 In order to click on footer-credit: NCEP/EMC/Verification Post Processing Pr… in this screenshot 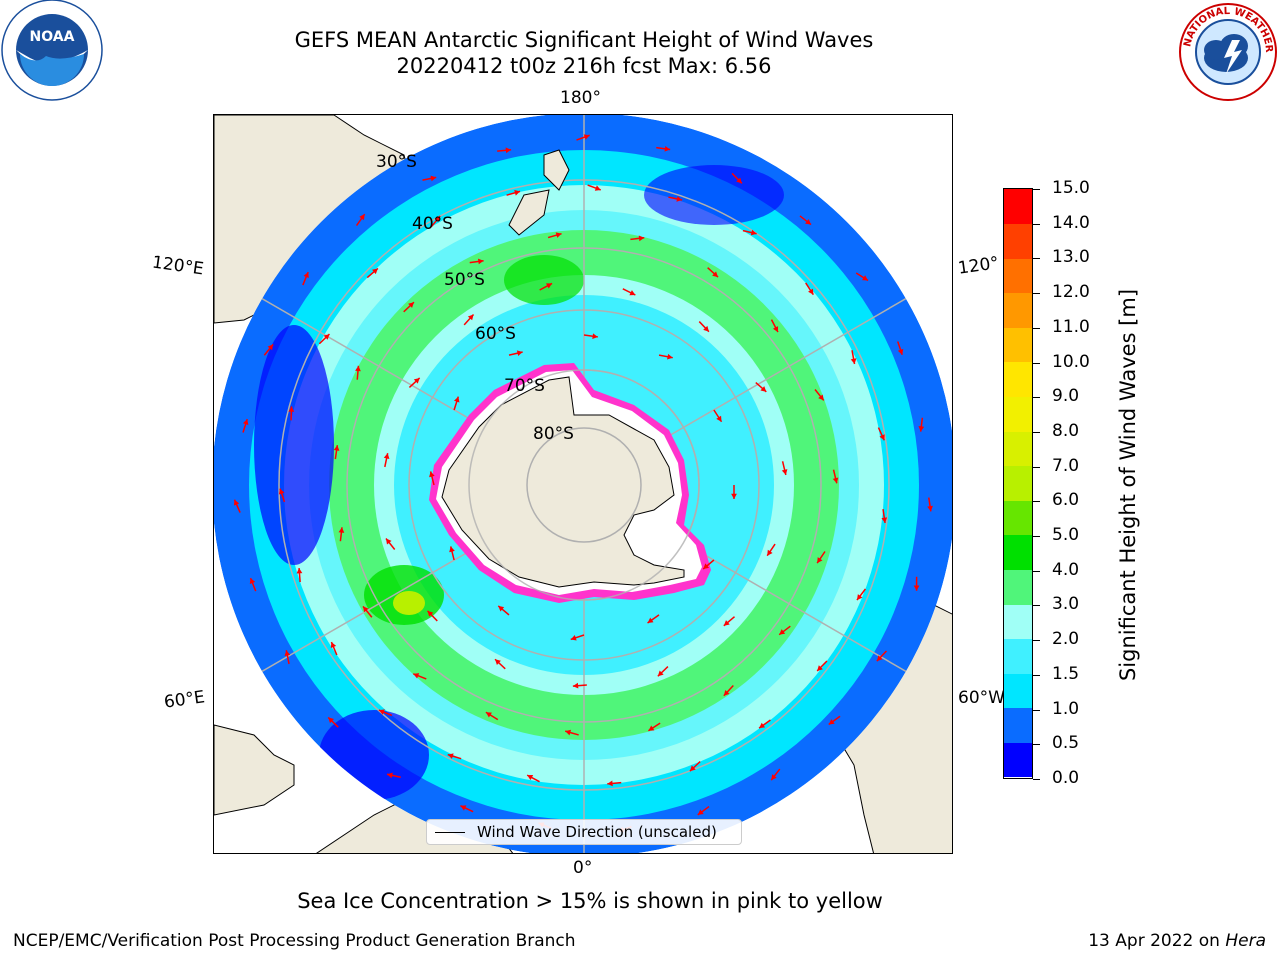, I will do `click(294, 941)`.